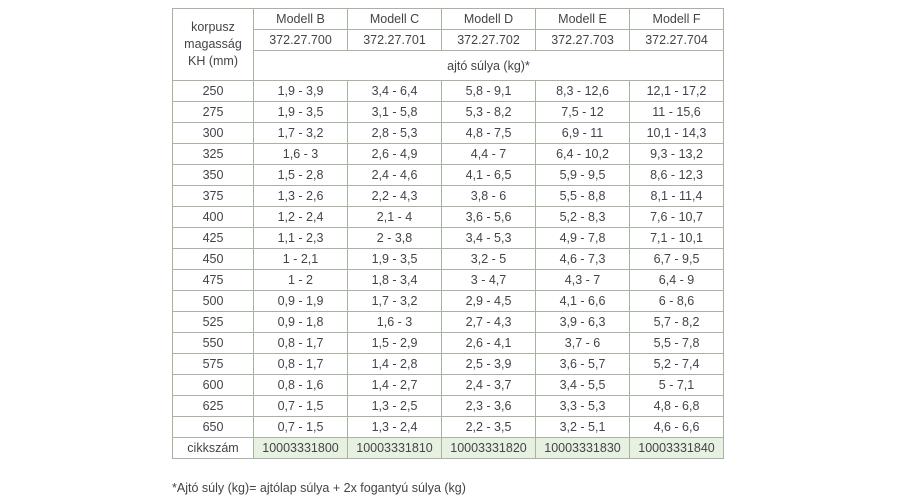 The image size is (900, 500). I want to click on weight-range: 1 - 2, so click(300, 280).